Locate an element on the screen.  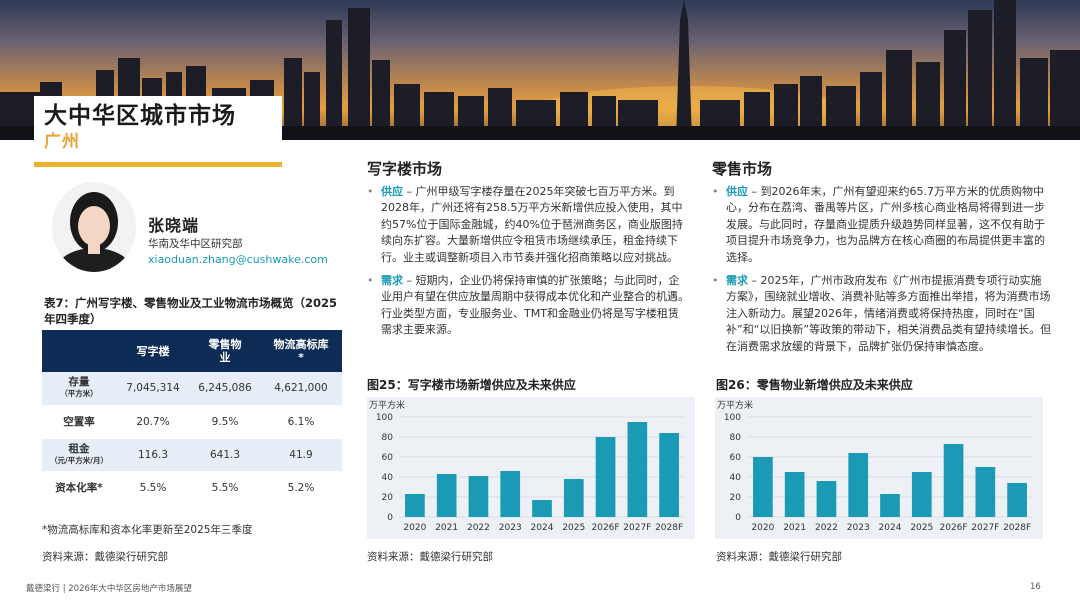
table-row: 资本化率* 5.5% 5.5% 5.2% is located at coordinates (192, 488).